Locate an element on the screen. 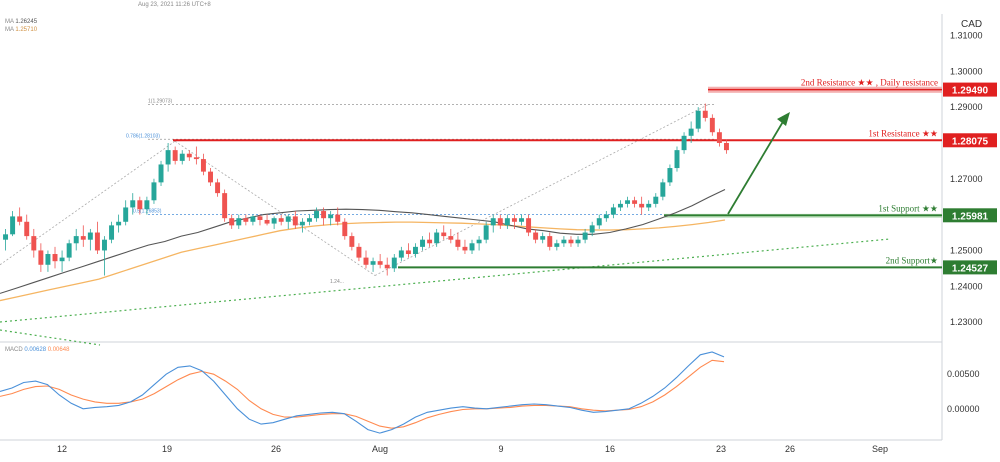 This screenshot has height=462, width=1000. price-label-text: 1.28075 is located at coordinates (970, 141).